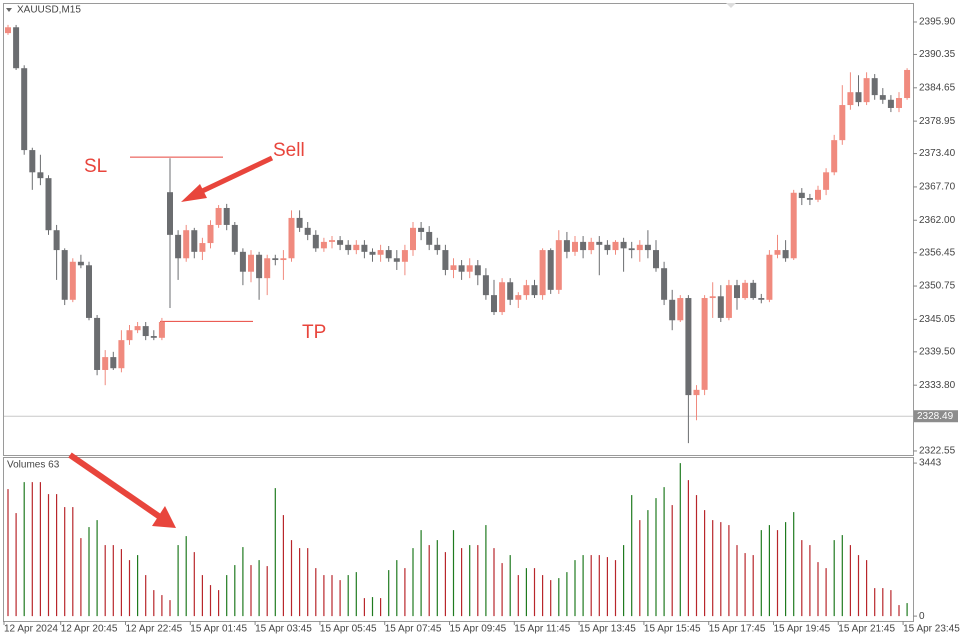  What do you see at coordinates (937, 22) in the screenshot?
I see `y-tick-label: 2395.90` at bounding box center [937, 22].